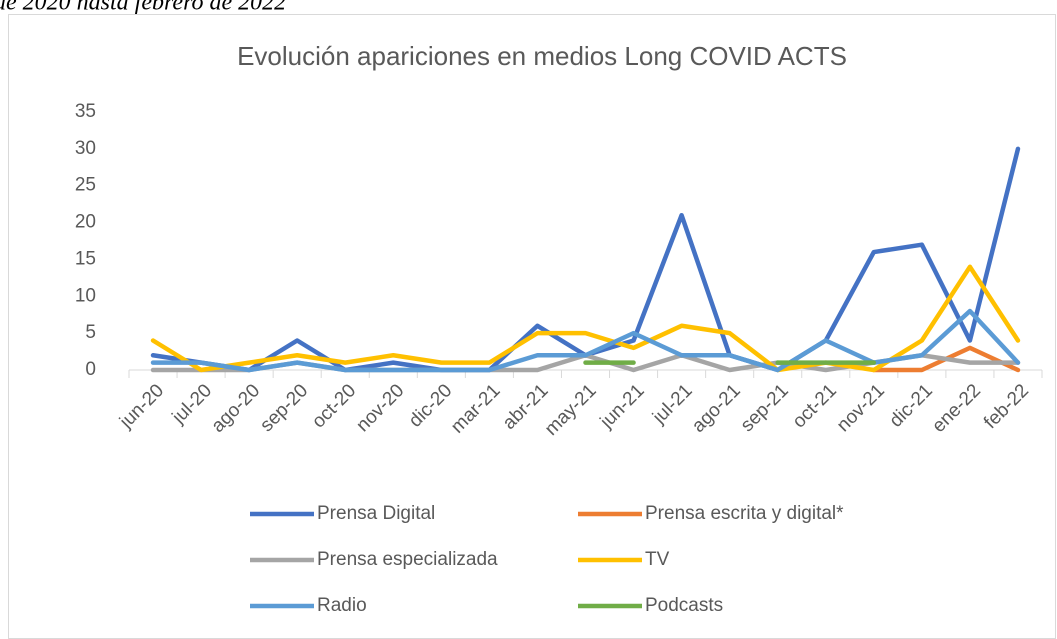 The image size is (1057, 639). Describe the element at coordinates (85, 185) in the screenshot. I see `y-tick-label: 25` at that location.